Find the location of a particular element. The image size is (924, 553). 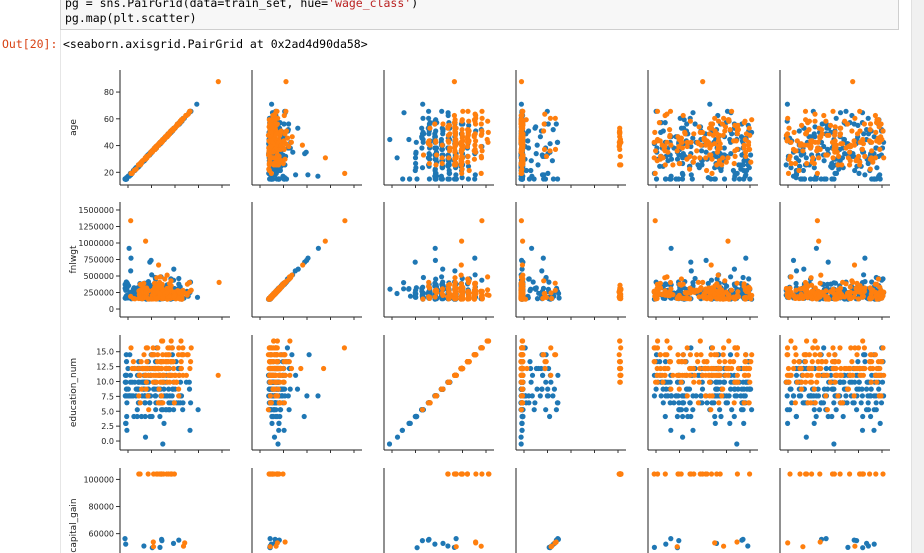

y-tick-label: 1500000 is located at coordinates (96, 210).